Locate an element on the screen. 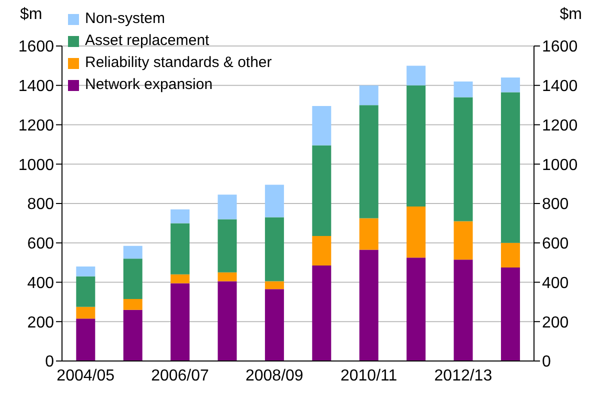 Image resolution: width=596 pixels, height=401 pixels. y-tick-label: 1400 is located at coordinates (36, 87).